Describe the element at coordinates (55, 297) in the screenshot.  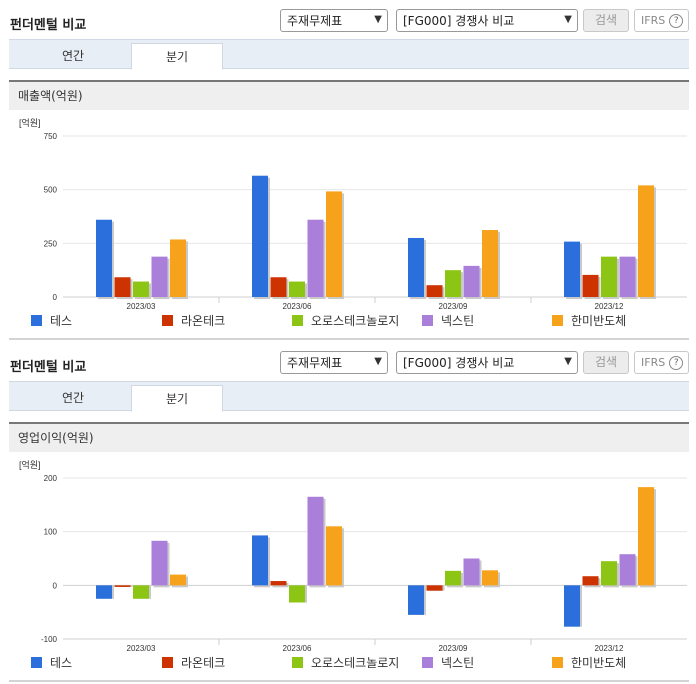
I see `y-tick-label: 0` at that location.